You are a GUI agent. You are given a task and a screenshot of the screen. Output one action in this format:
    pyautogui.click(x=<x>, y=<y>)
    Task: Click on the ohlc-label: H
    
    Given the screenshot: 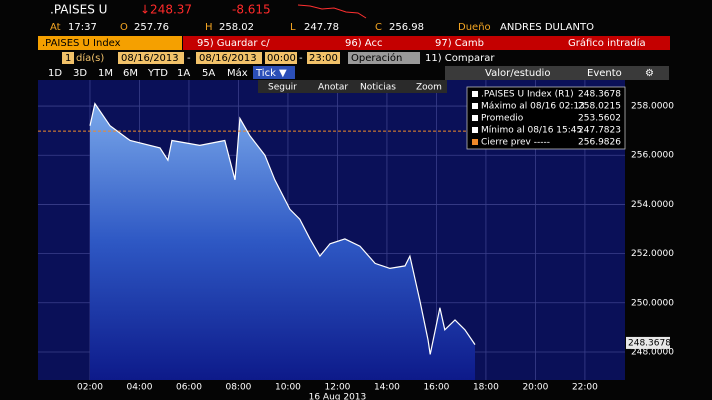 What is the action you would take?
    pyautogui.click(x=209, y=27)
    